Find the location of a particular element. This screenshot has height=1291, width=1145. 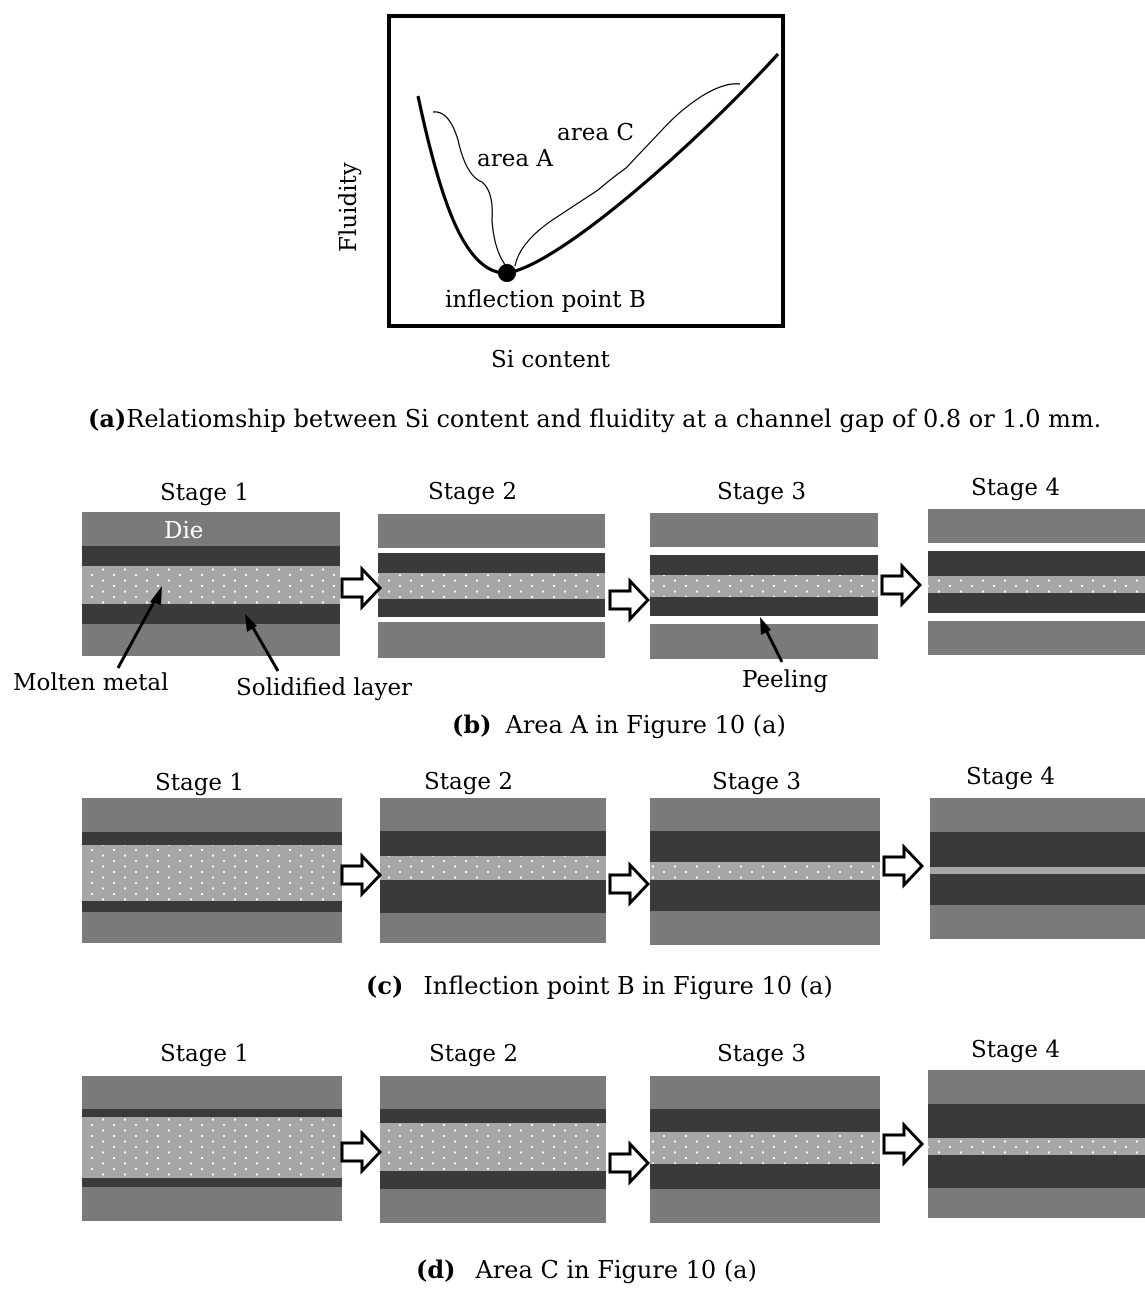

solidified-layer-bottom is located at coordinates (211, 614).